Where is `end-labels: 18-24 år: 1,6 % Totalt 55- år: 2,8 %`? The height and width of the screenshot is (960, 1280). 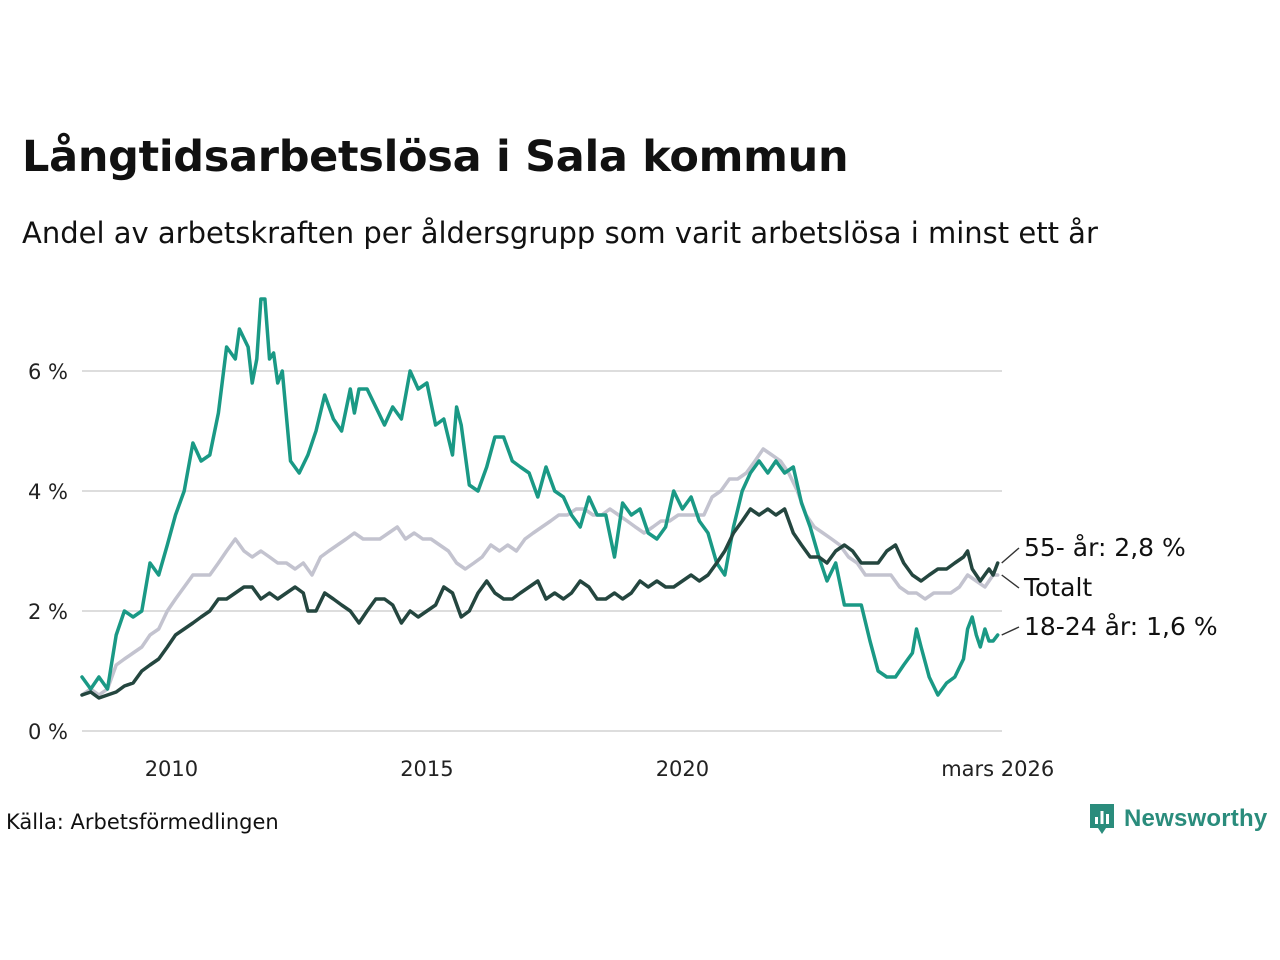 end-labels: 18-24 år: 1,6 % Totalt 55- år: 2,8 % is located at coordinates (1109, 587).